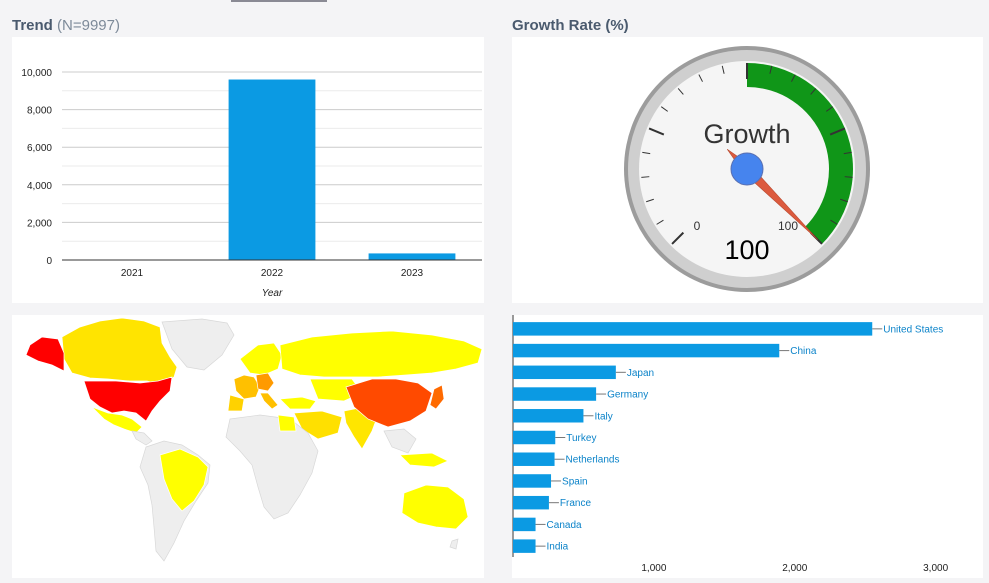  What do you see at coordinates (454, 544) in the screenshot?
I see `map-new-zealand` at bounding box center [454, 544].